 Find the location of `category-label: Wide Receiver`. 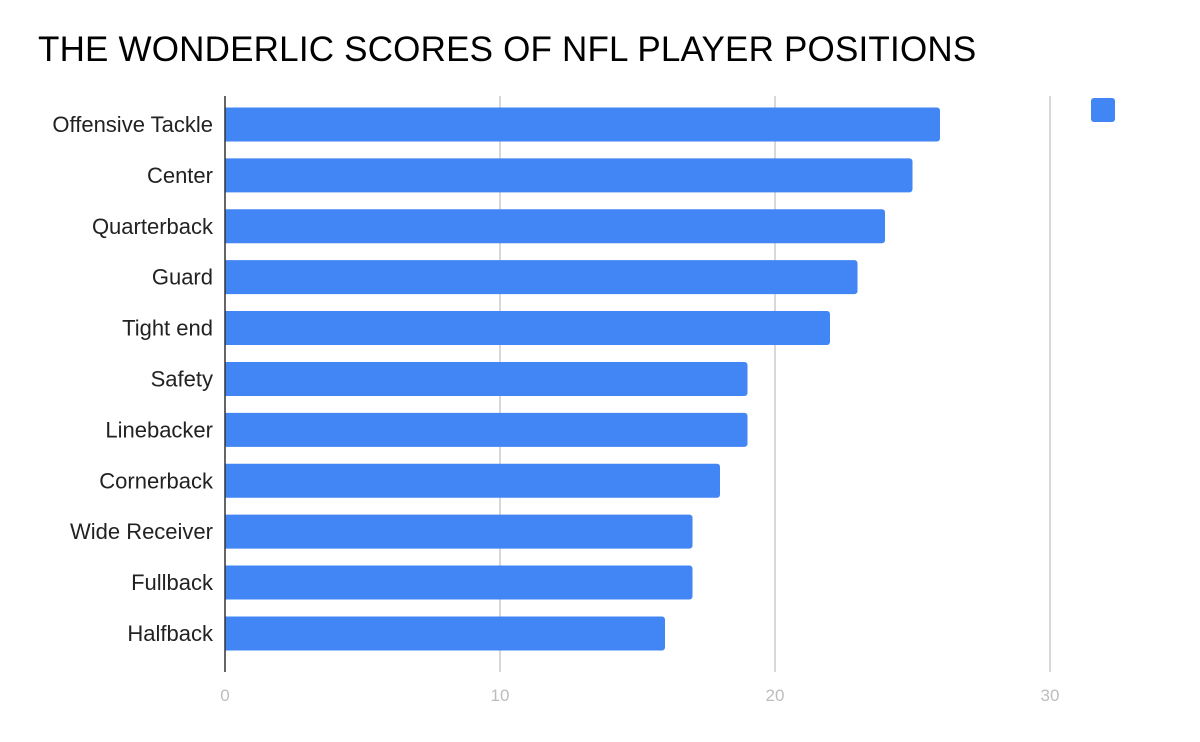

category-label: Wide Receiver is located at coordinates (141, 531).